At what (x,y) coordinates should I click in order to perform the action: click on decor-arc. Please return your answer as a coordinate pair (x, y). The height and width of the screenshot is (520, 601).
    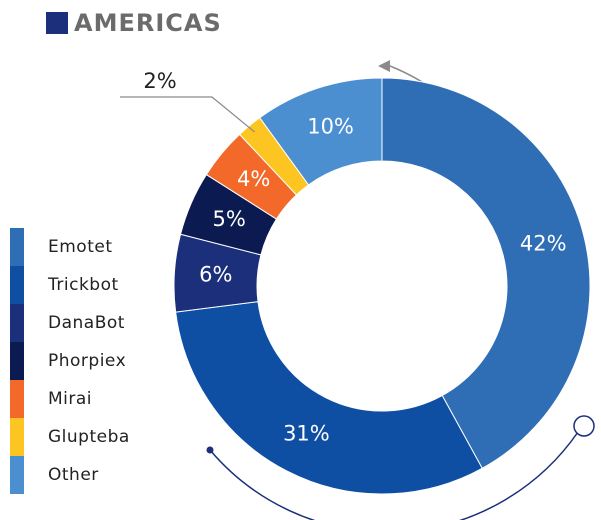
    Looking at the image, I should click on (394, 475).